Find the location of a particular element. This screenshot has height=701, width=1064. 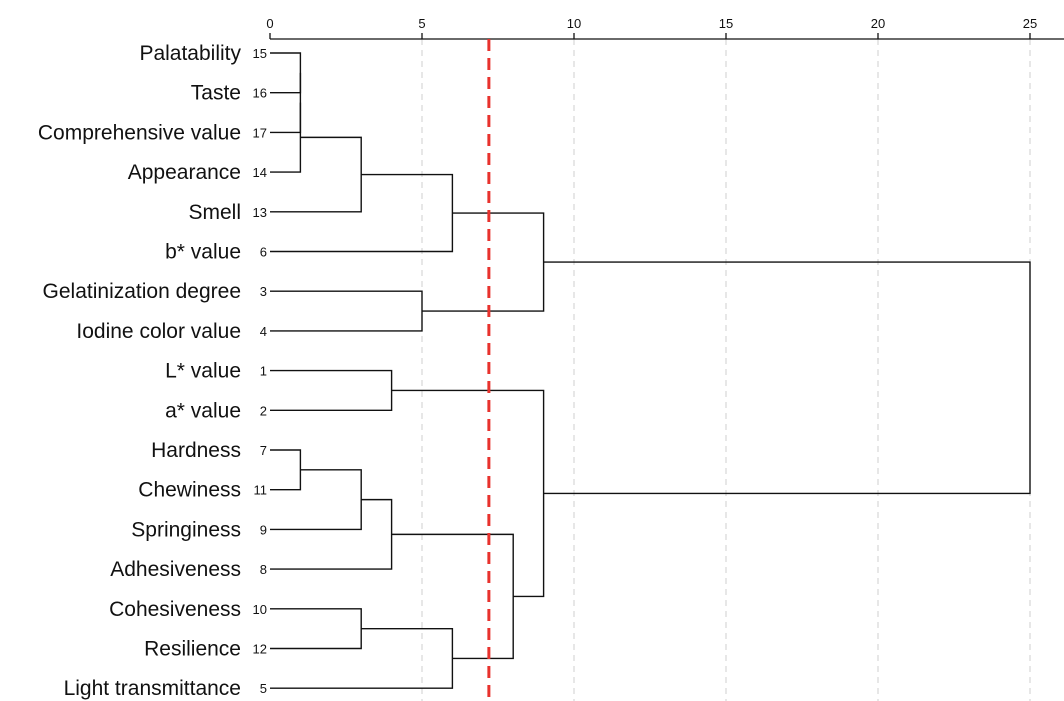

leaf-label: Gelatinization degree is located at coordinates (142, 291).